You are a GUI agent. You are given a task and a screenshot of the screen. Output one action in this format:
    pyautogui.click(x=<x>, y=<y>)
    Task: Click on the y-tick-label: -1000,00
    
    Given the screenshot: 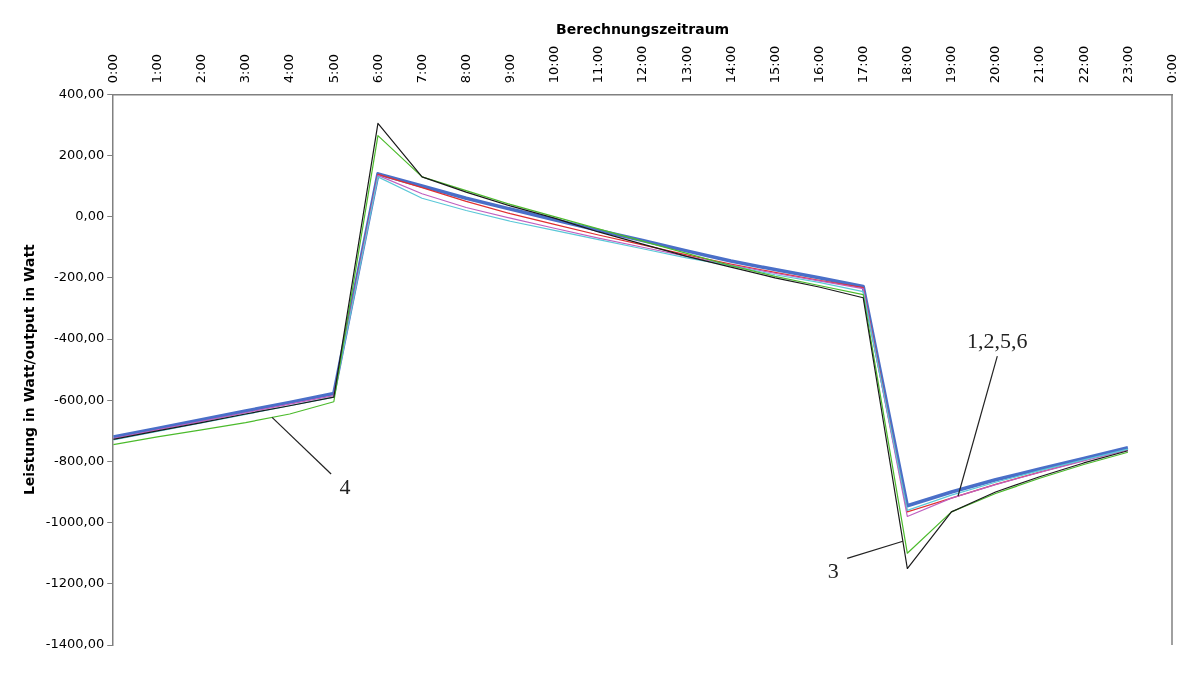 What is the action you would take?
    pyautogui.click(x=75, y=521)
    